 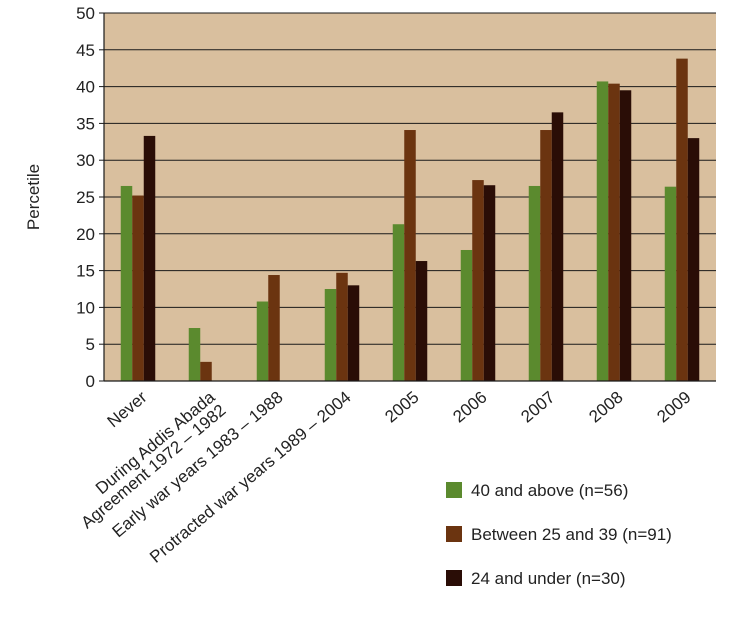 What do you see at coordinates (127, 409) in the screenshot?
I see `x-tick-label: Never` at bounding box center [127, 409].